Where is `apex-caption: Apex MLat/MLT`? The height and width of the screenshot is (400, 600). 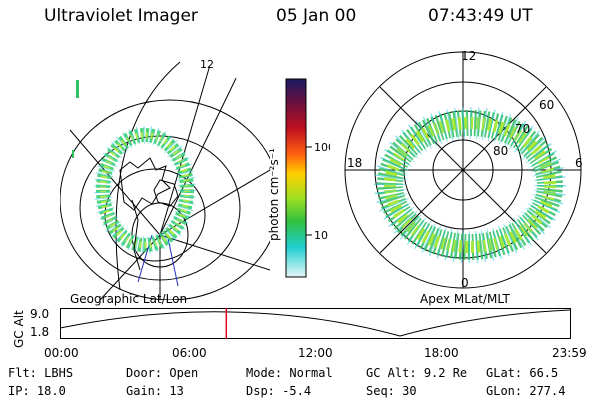
apex-caption: Apex MLat/MLT is located at coordinates (465, 299).